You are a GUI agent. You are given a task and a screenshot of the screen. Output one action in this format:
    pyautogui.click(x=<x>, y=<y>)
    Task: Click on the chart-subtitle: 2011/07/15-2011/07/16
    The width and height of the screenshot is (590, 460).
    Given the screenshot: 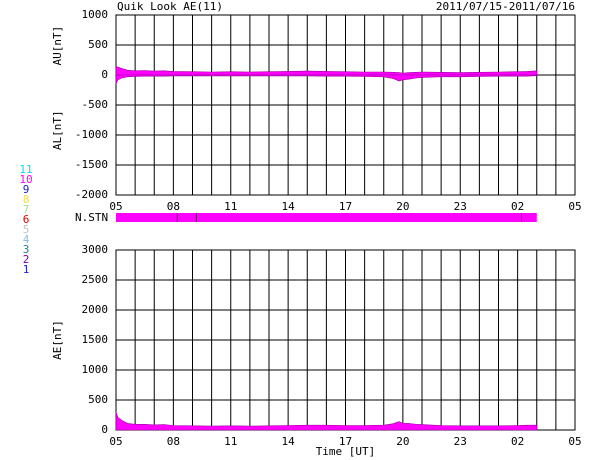 What is the action you would take?
    pyautogui.click(x=505, y=6)
    